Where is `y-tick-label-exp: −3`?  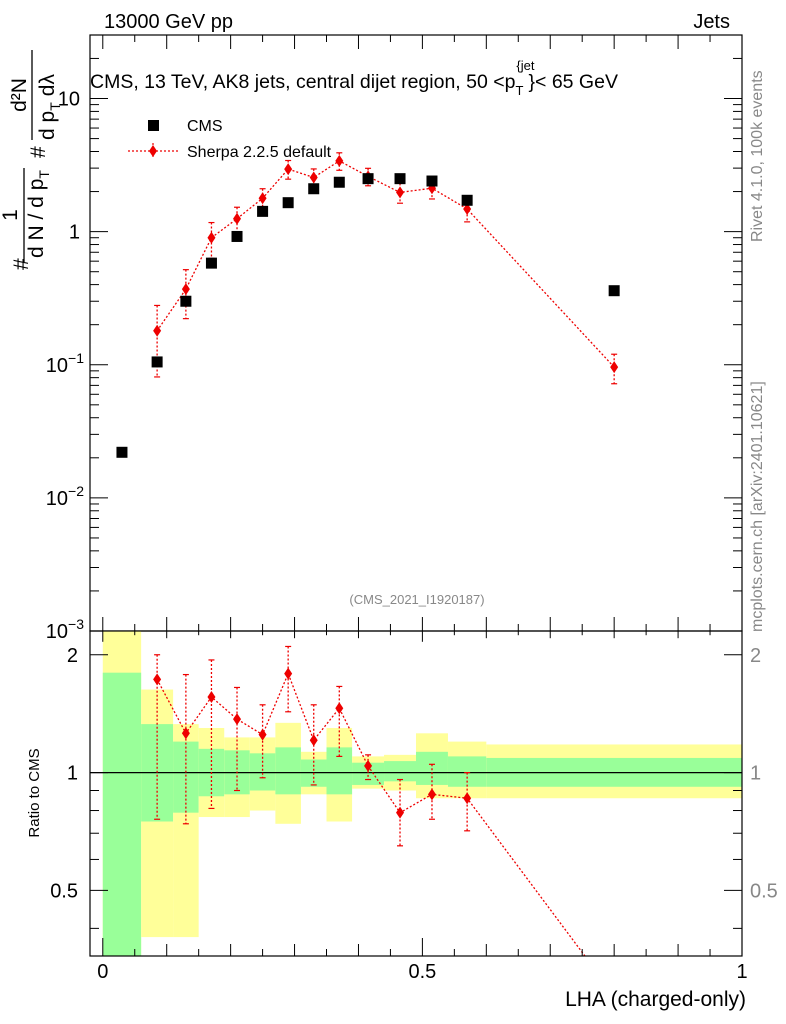
y-tick-label-exp: −3 is located at coordinates (76, 624).